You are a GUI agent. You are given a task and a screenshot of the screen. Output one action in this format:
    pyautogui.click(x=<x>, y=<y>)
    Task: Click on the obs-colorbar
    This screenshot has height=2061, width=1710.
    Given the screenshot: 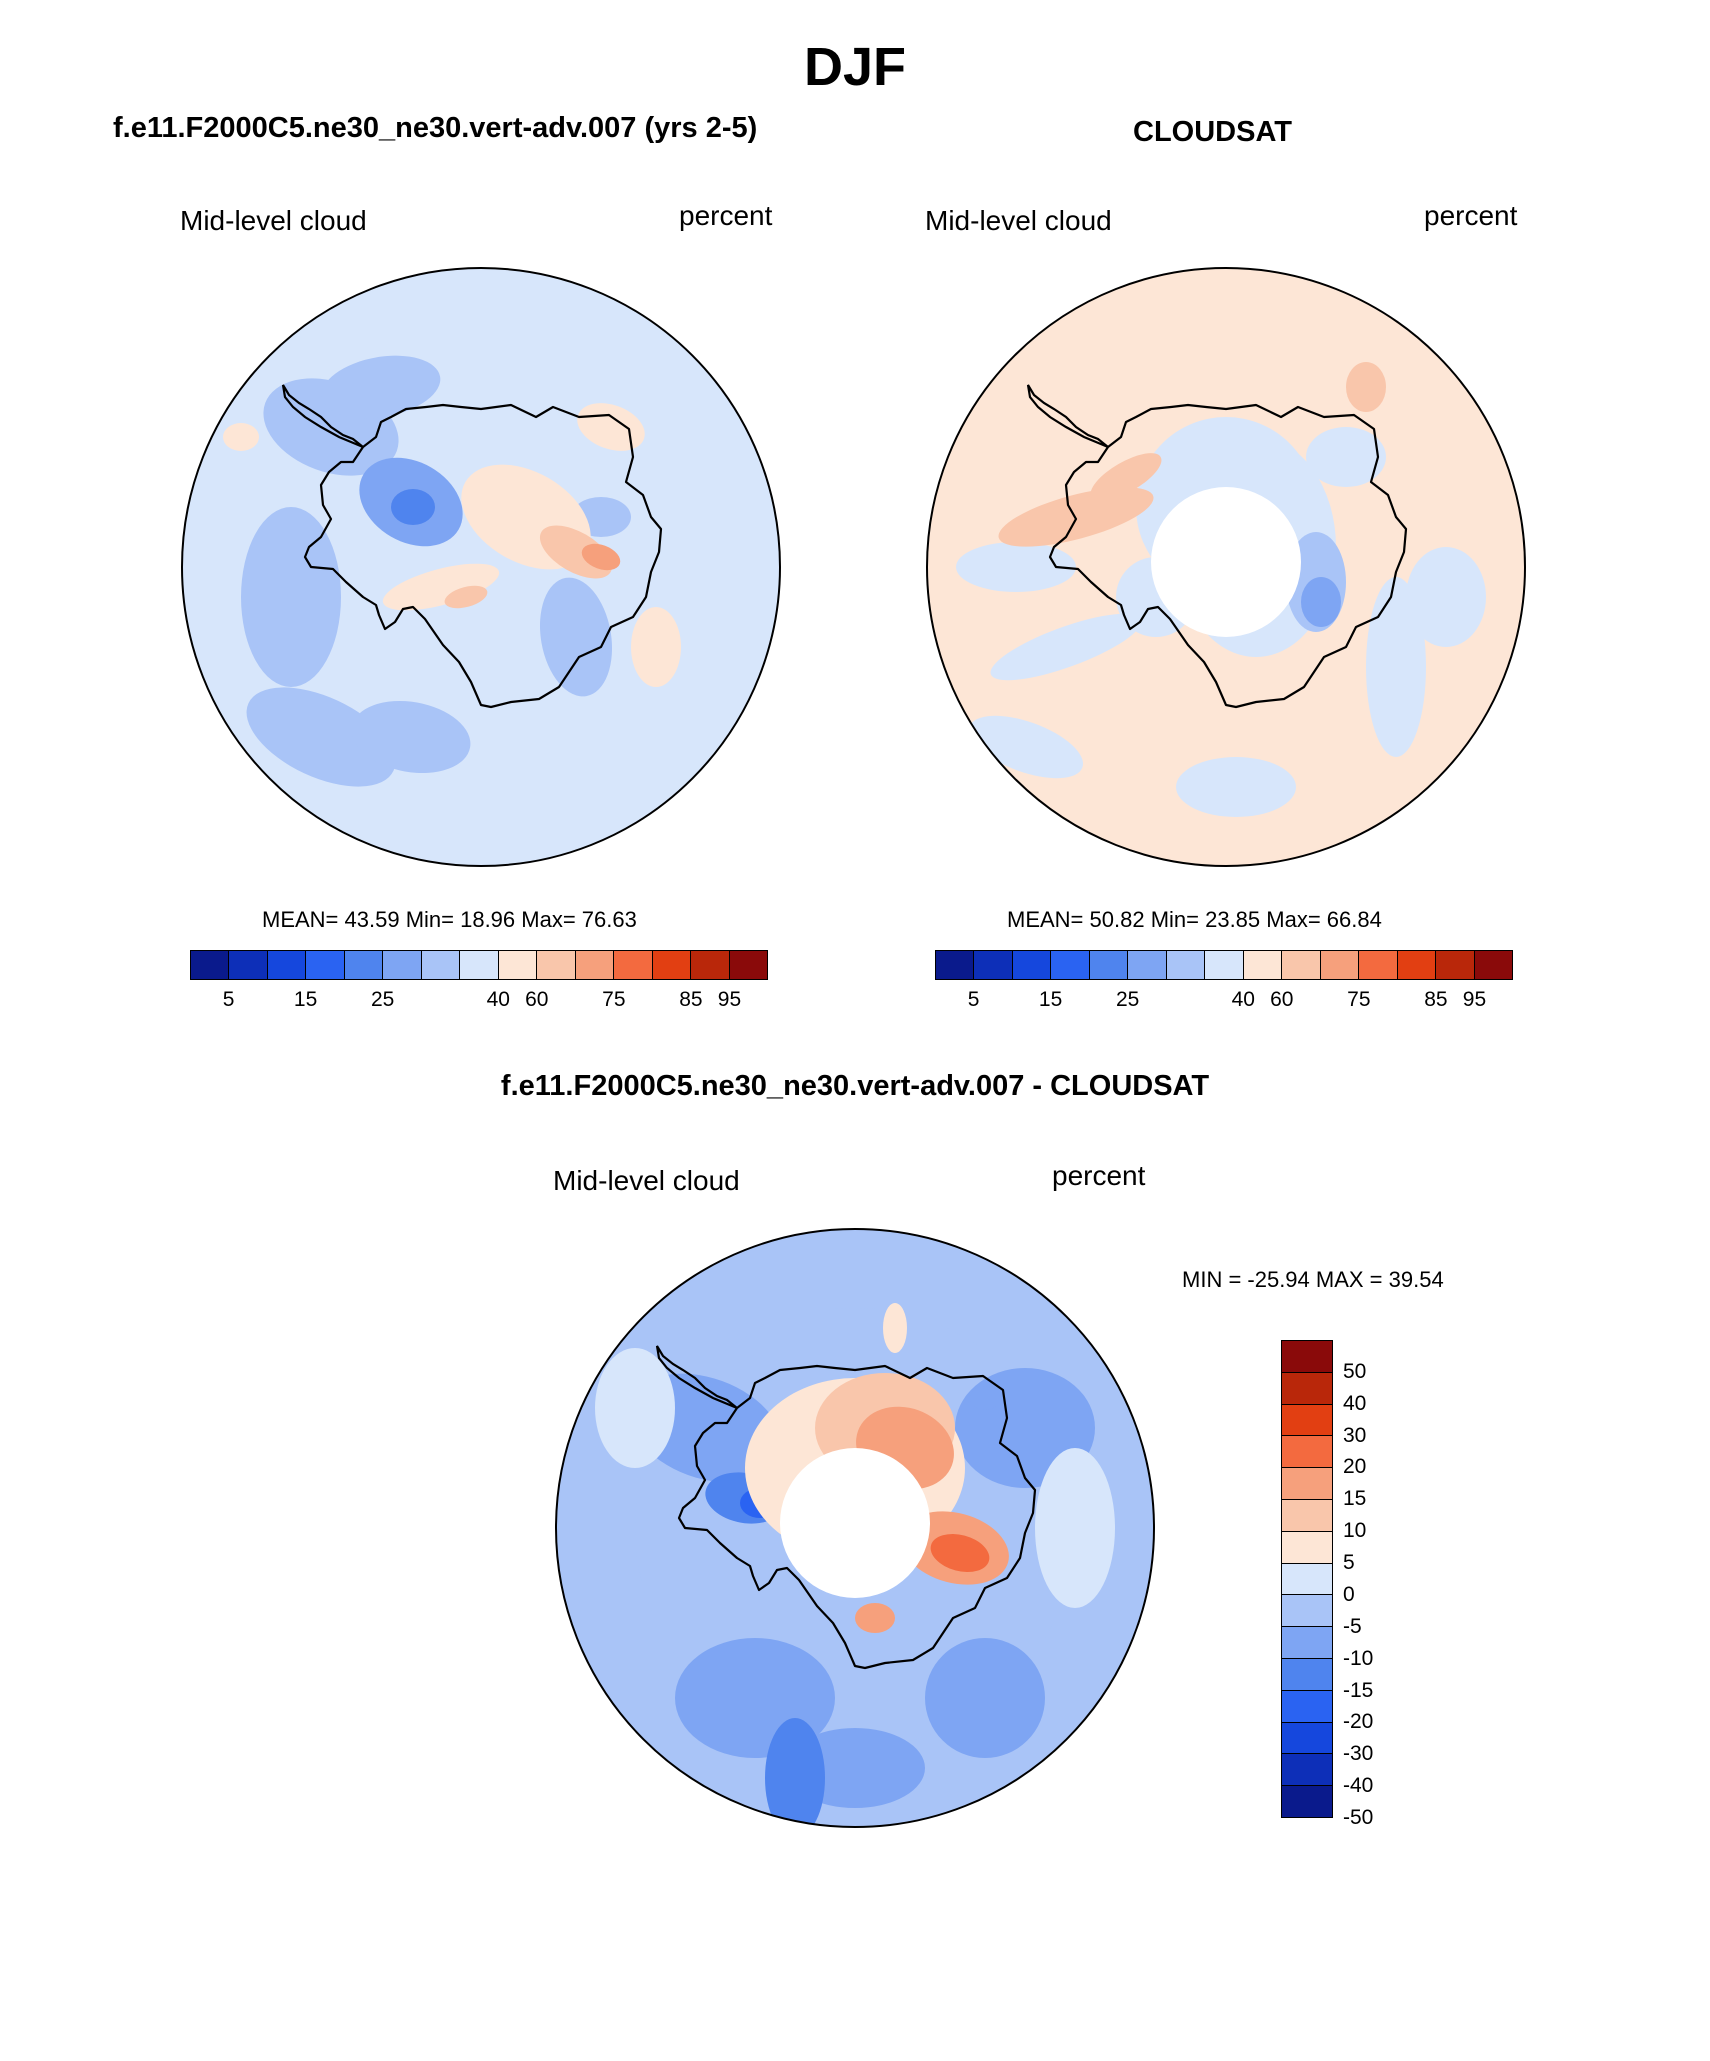 What is the action you would take?
    pyautogui.click(x=1224, y=965)
    